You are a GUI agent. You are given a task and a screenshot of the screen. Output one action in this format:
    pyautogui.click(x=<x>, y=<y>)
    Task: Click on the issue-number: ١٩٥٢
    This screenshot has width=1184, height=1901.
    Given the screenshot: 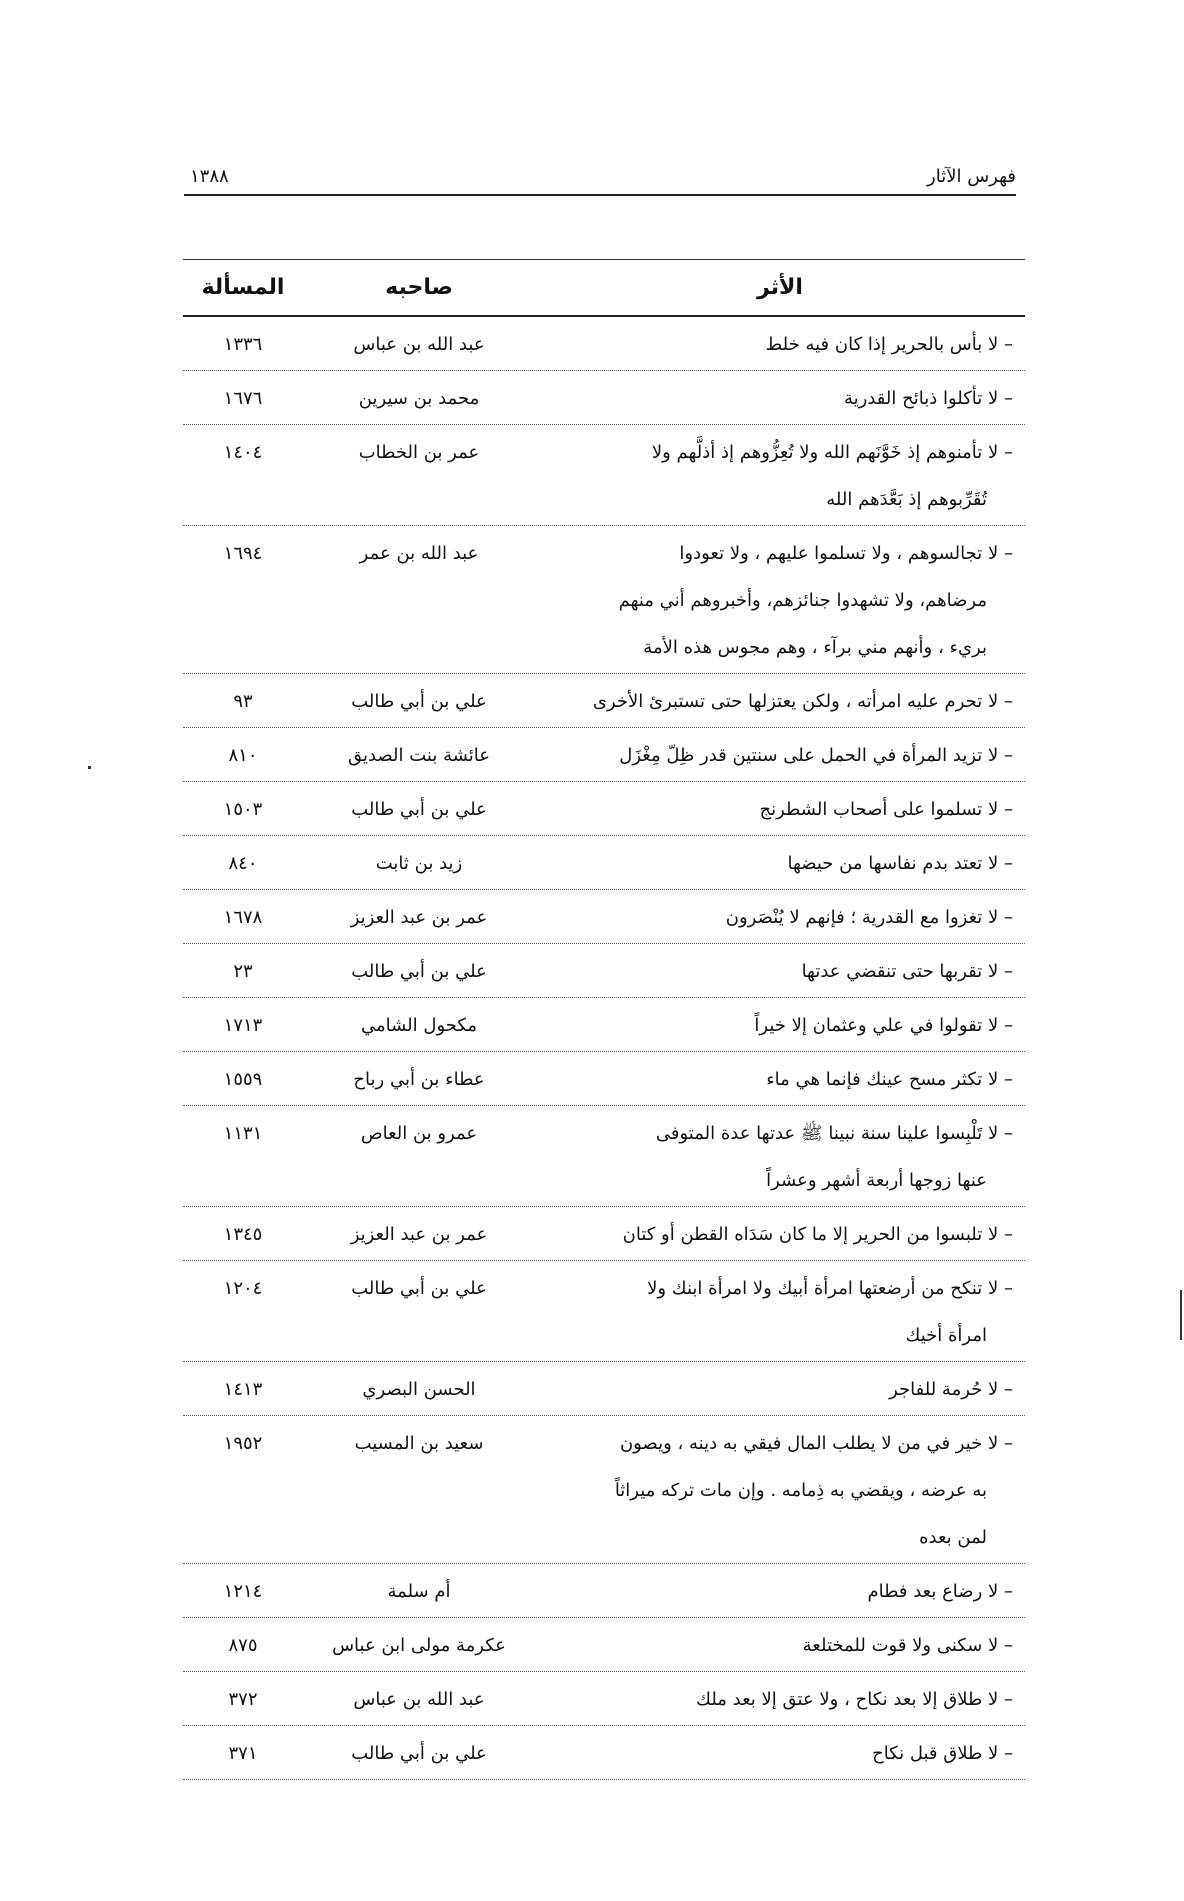 What is the action you would take?
    pyautogui.click(x=243, y=1443)
    